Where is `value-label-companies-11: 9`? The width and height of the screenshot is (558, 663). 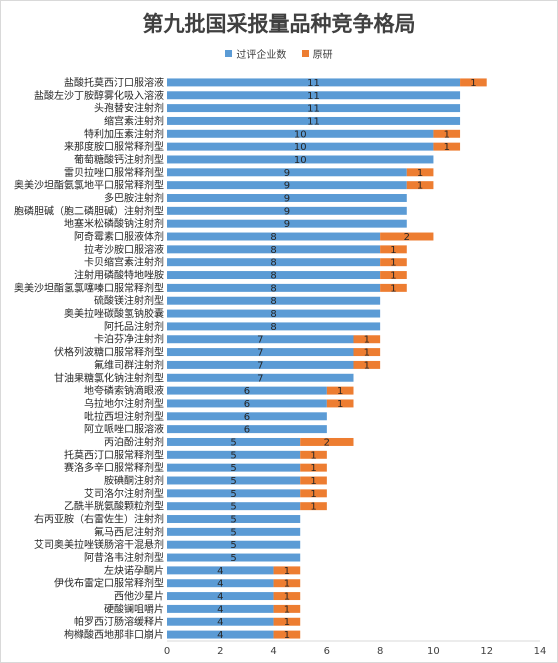 value-label-companies-11: 9 is located at coordinates (287, 224).